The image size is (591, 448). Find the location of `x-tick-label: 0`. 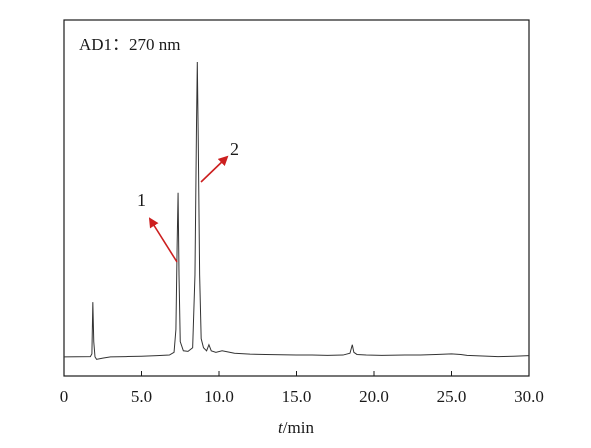

x-tick-label: 0 is located at coordinates (64, 396).